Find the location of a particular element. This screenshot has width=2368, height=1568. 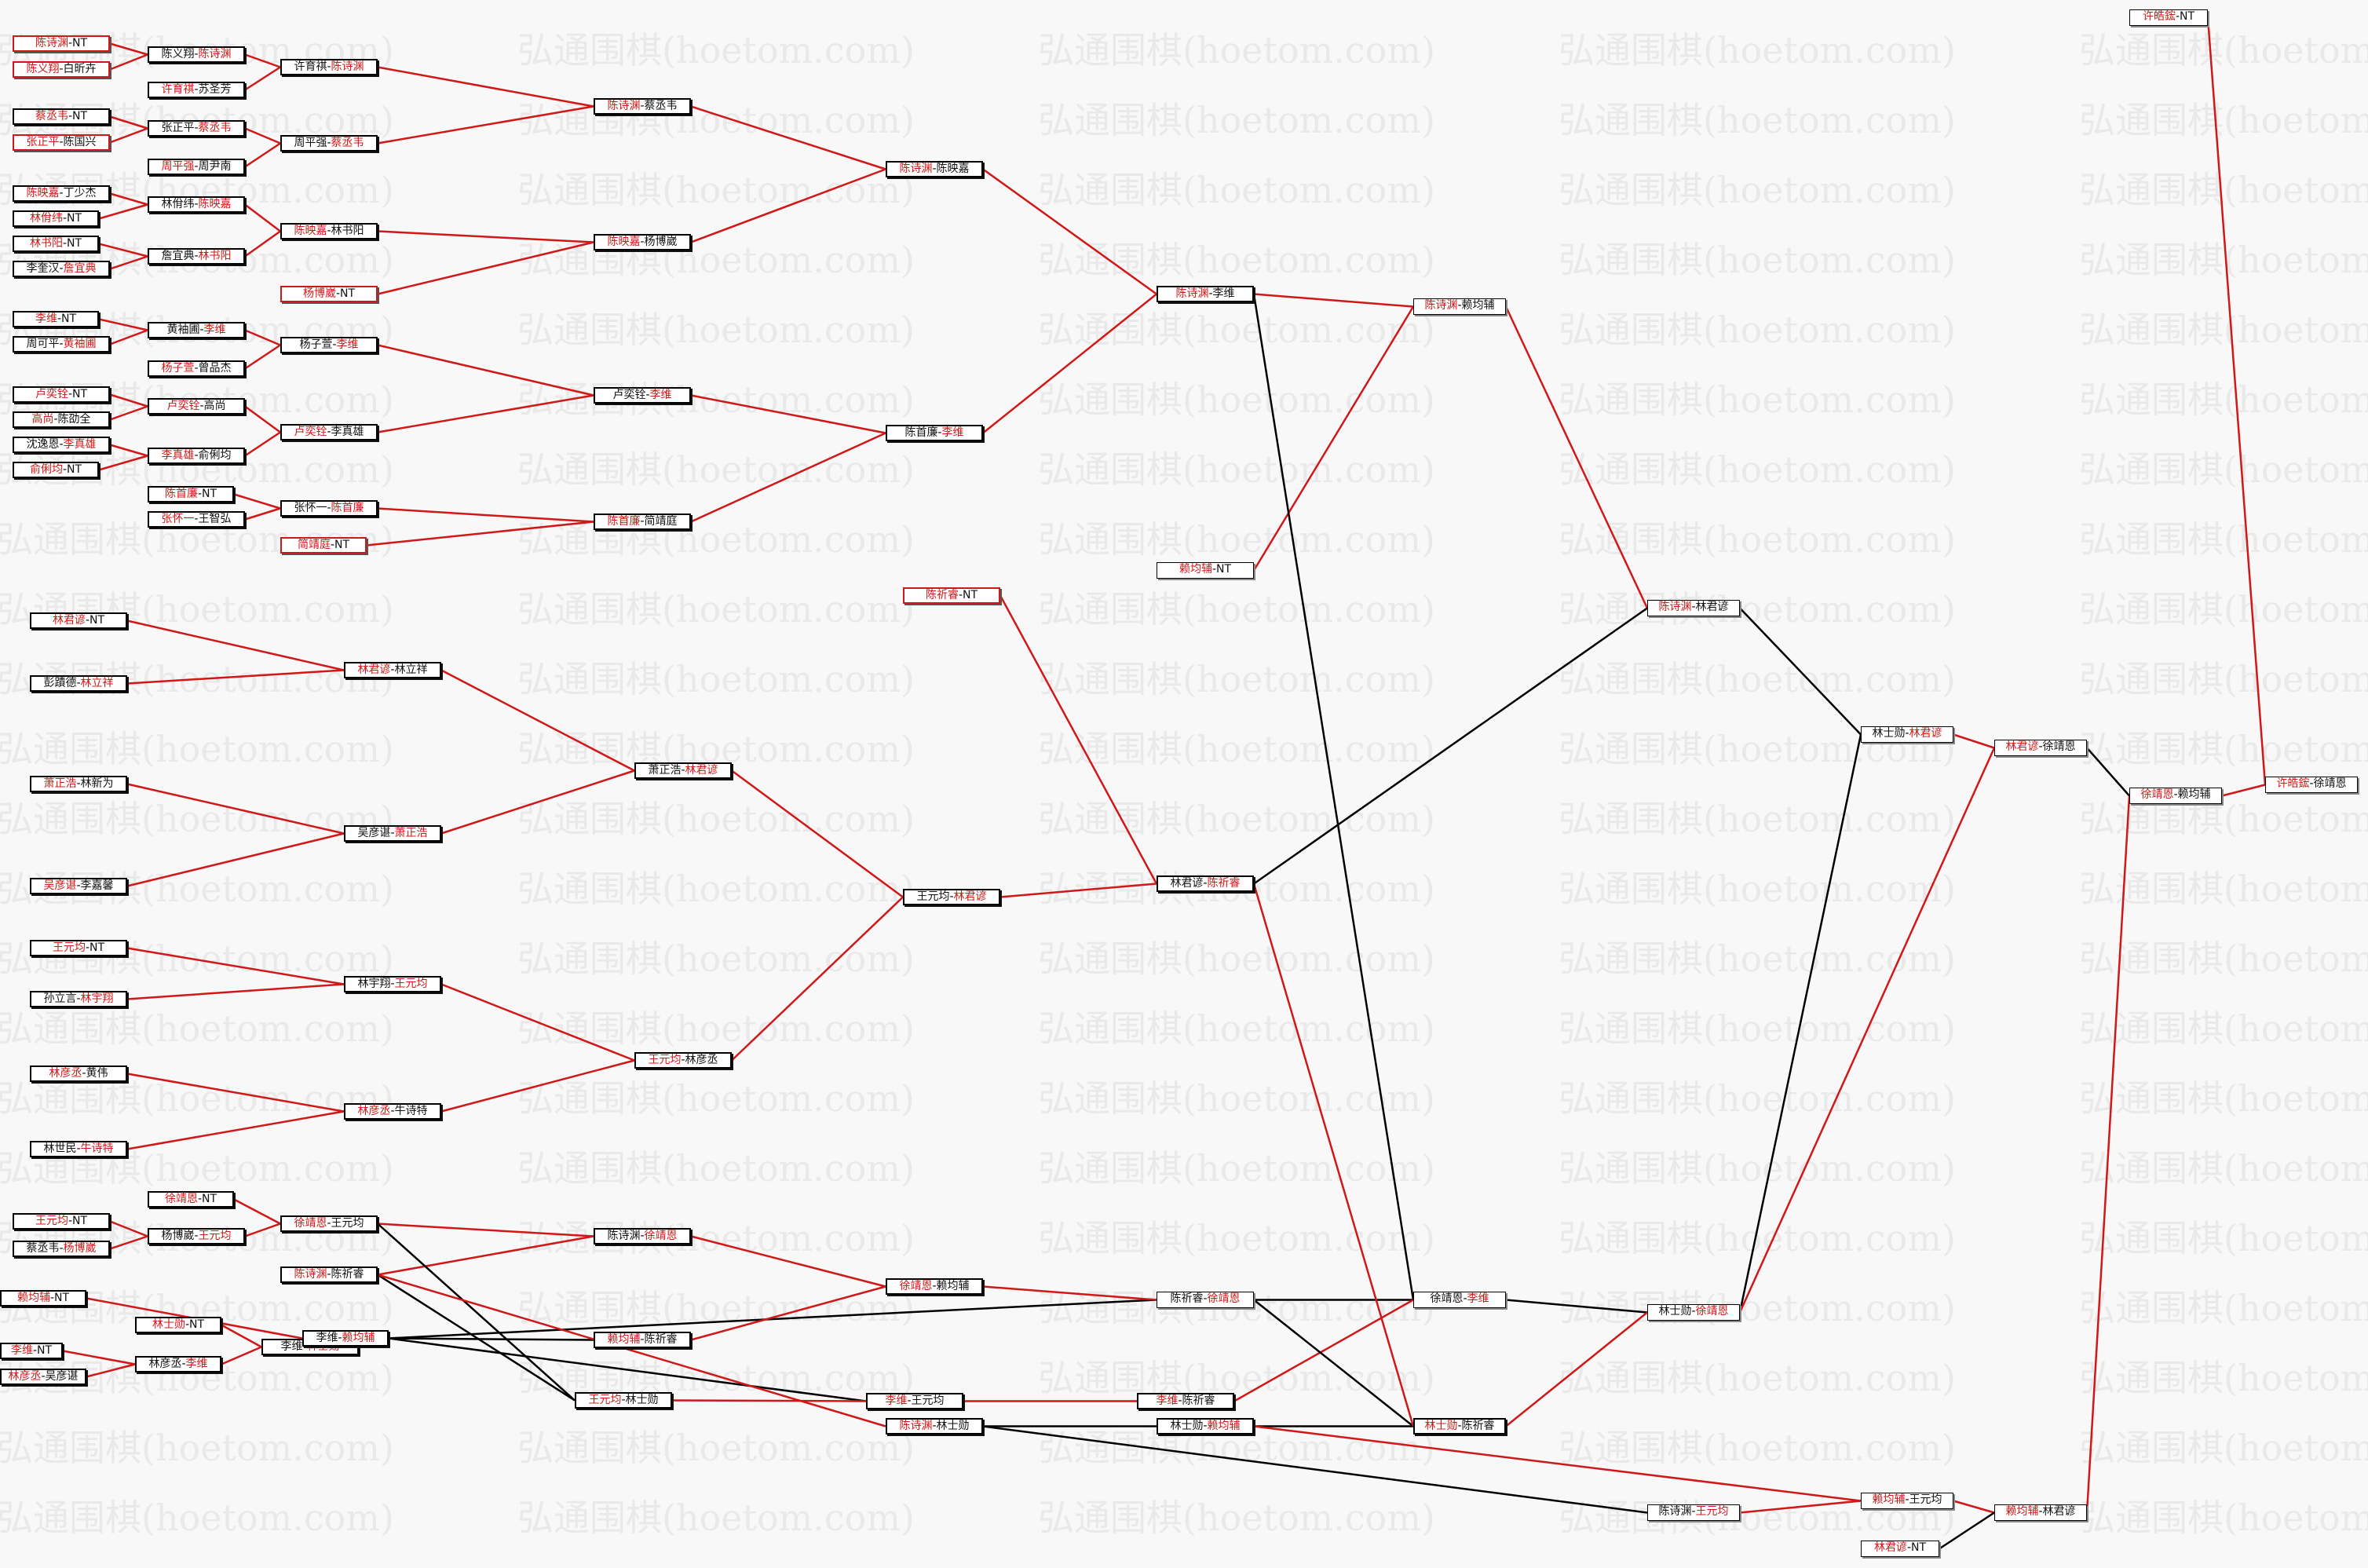

match-box: 徐靖恩-王元均 is located at coordinates (329, 1223).